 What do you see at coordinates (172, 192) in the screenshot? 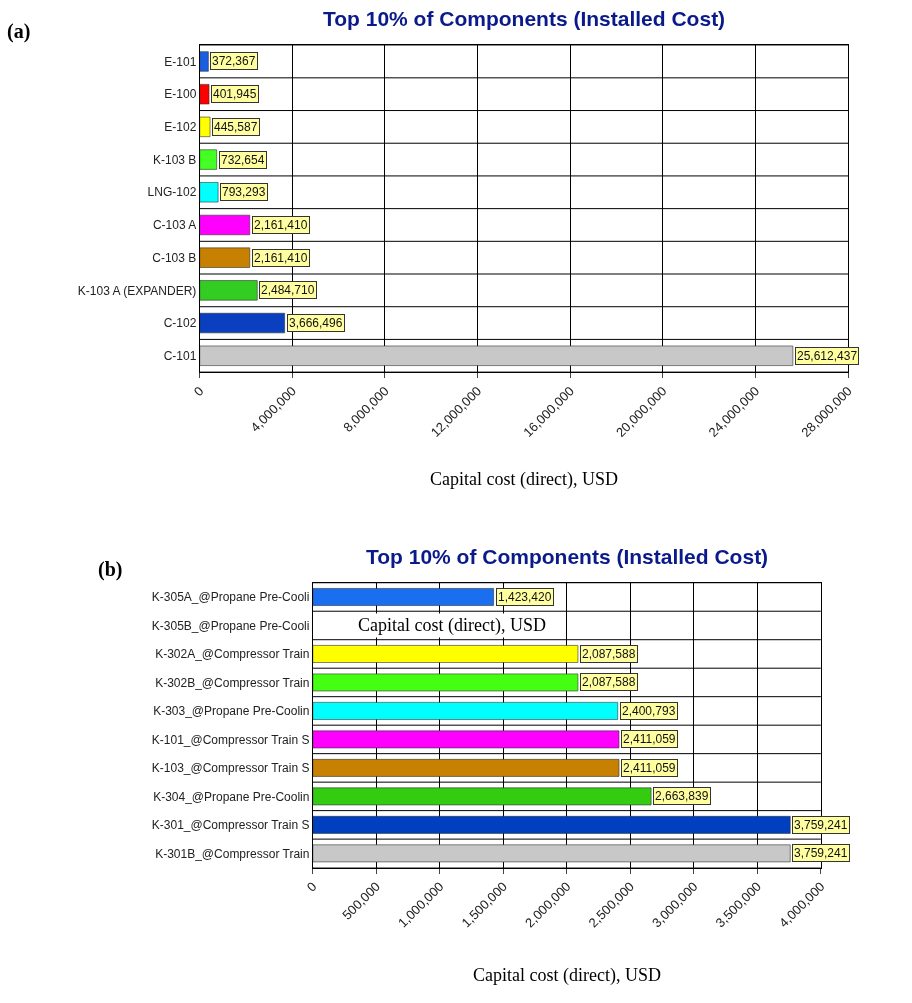
I see `y-tick-label: LNG-102` at bounding box center [172, 192].